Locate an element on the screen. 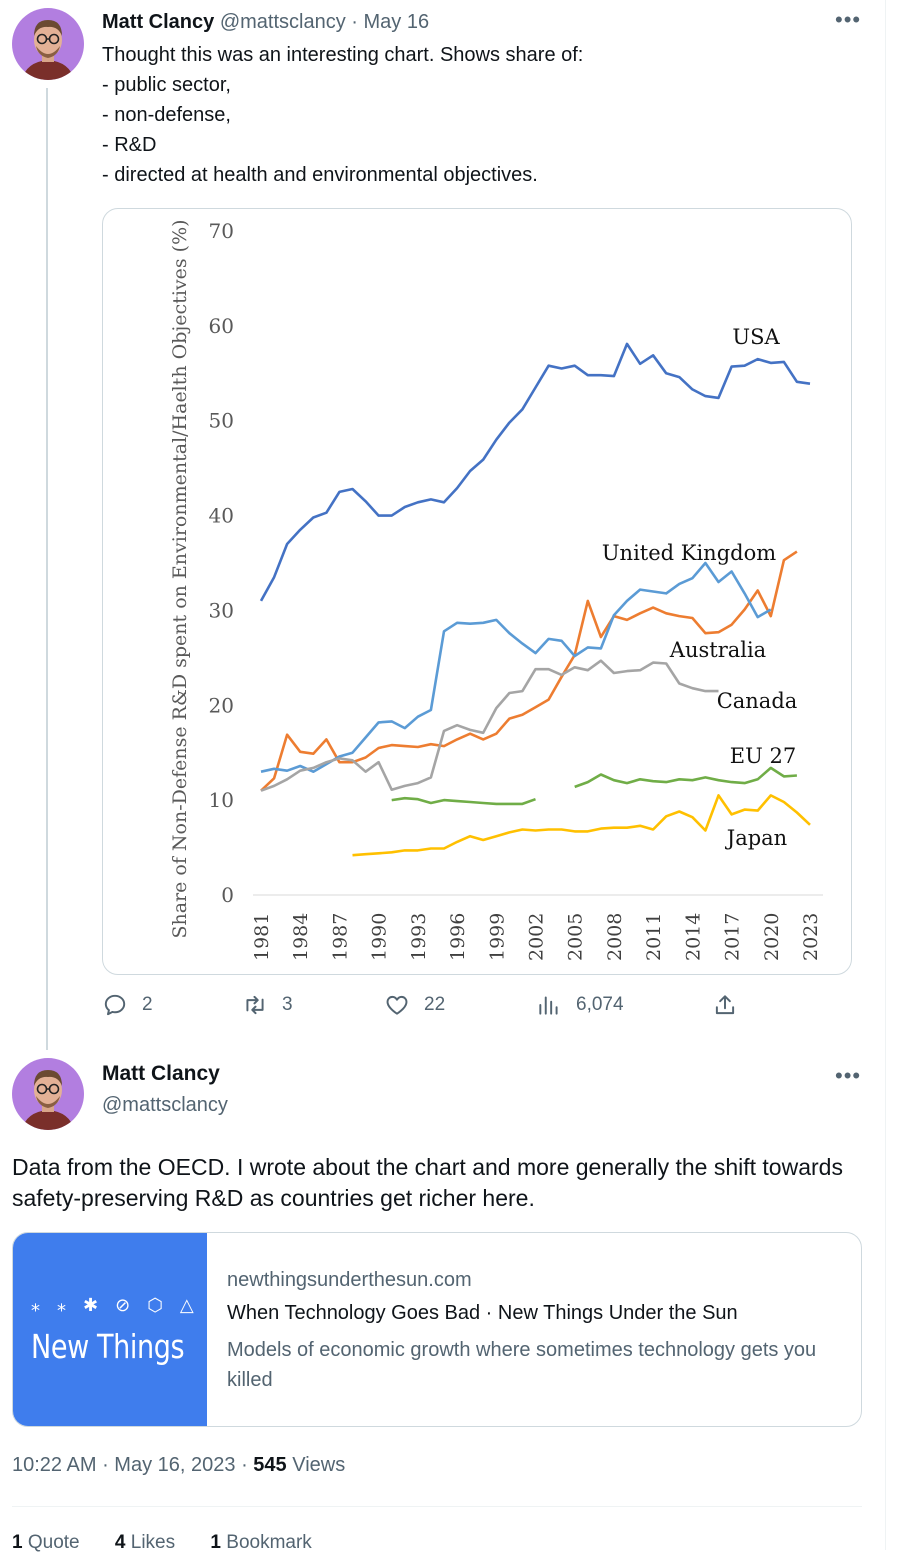 Image resolution: width=914 pixels, height=1554 pixels. tweet-full-date: May 16, 2023 is located at coordinates (175, 1465).